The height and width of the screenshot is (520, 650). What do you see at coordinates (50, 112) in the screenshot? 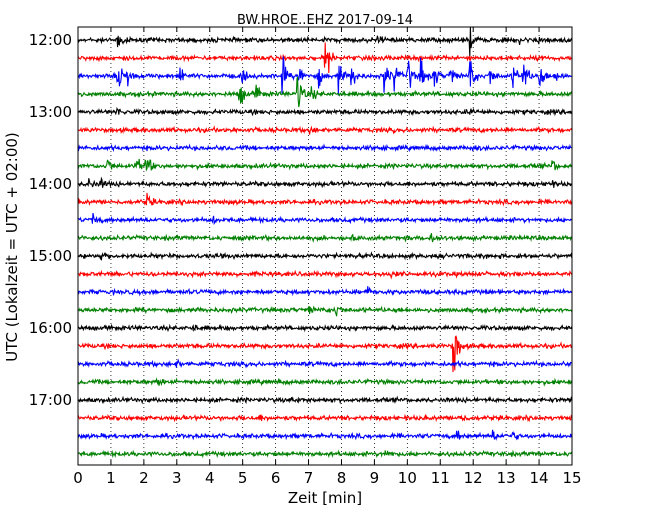
I see `y-tick-label: 13:00` at bounding box center [50, 112].